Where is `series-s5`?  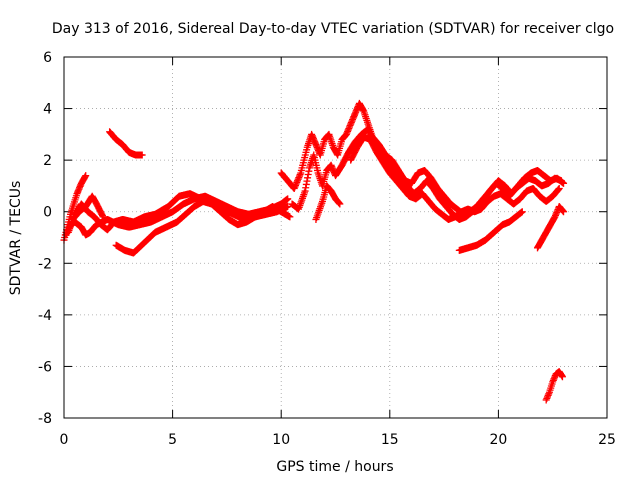 series-s5 is located at coordinates (126, 143).